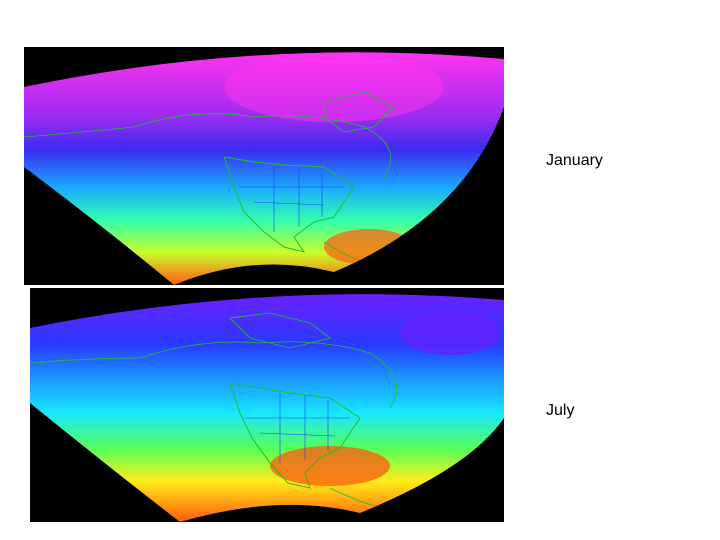  I want to click on january-caption: January, so click(574, 160).